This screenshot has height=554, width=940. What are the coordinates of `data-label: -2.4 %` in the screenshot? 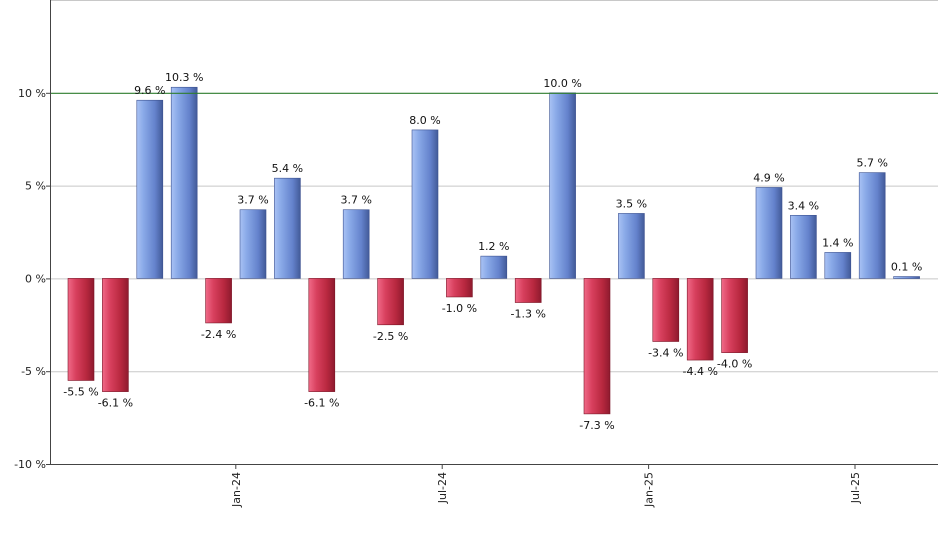 It's located at (218, 334).